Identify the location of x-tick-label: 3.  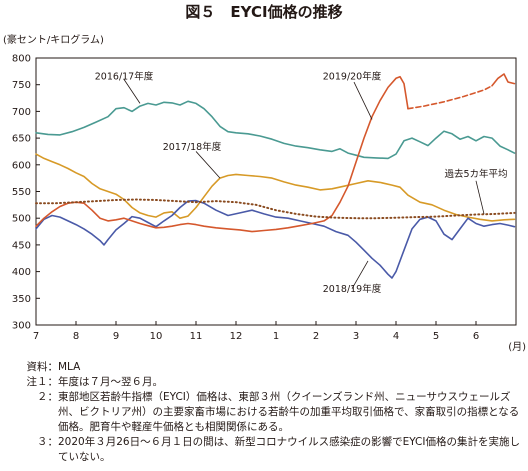
(356, 336).